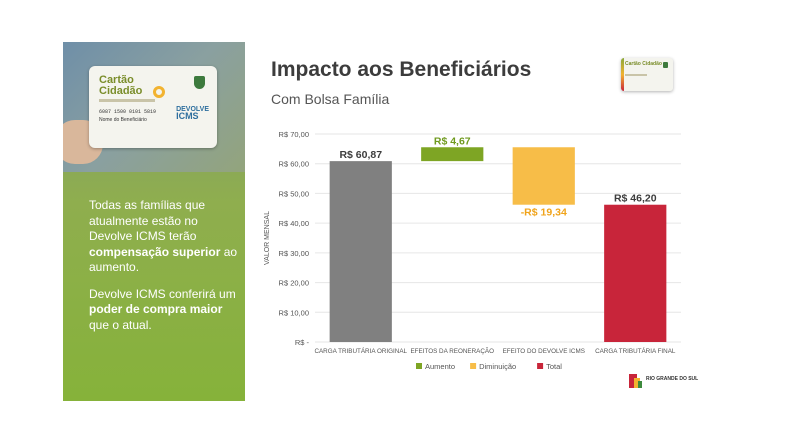  I want to click on bar-data-label: R$ 46,20, so click(635, 199).